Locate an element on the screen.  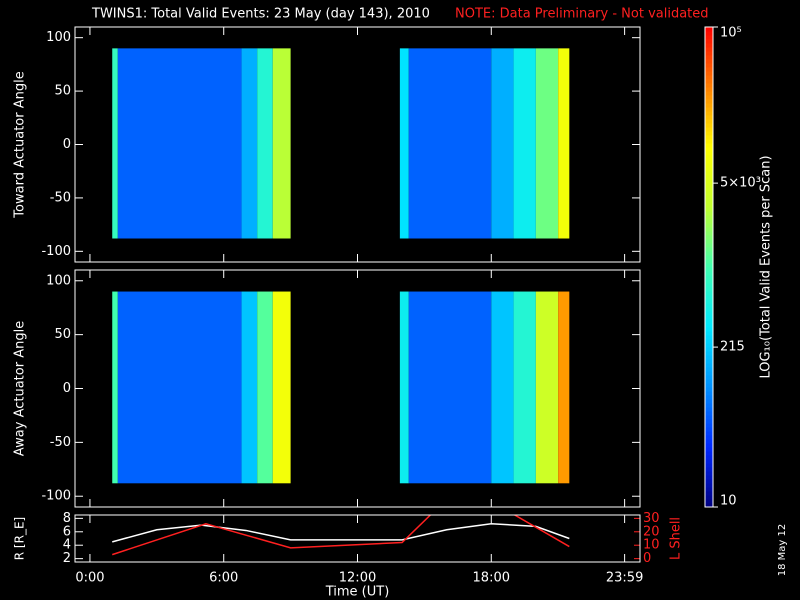
y-axis-label: Toward Actuator Angle is located at coordinates (20, 144).